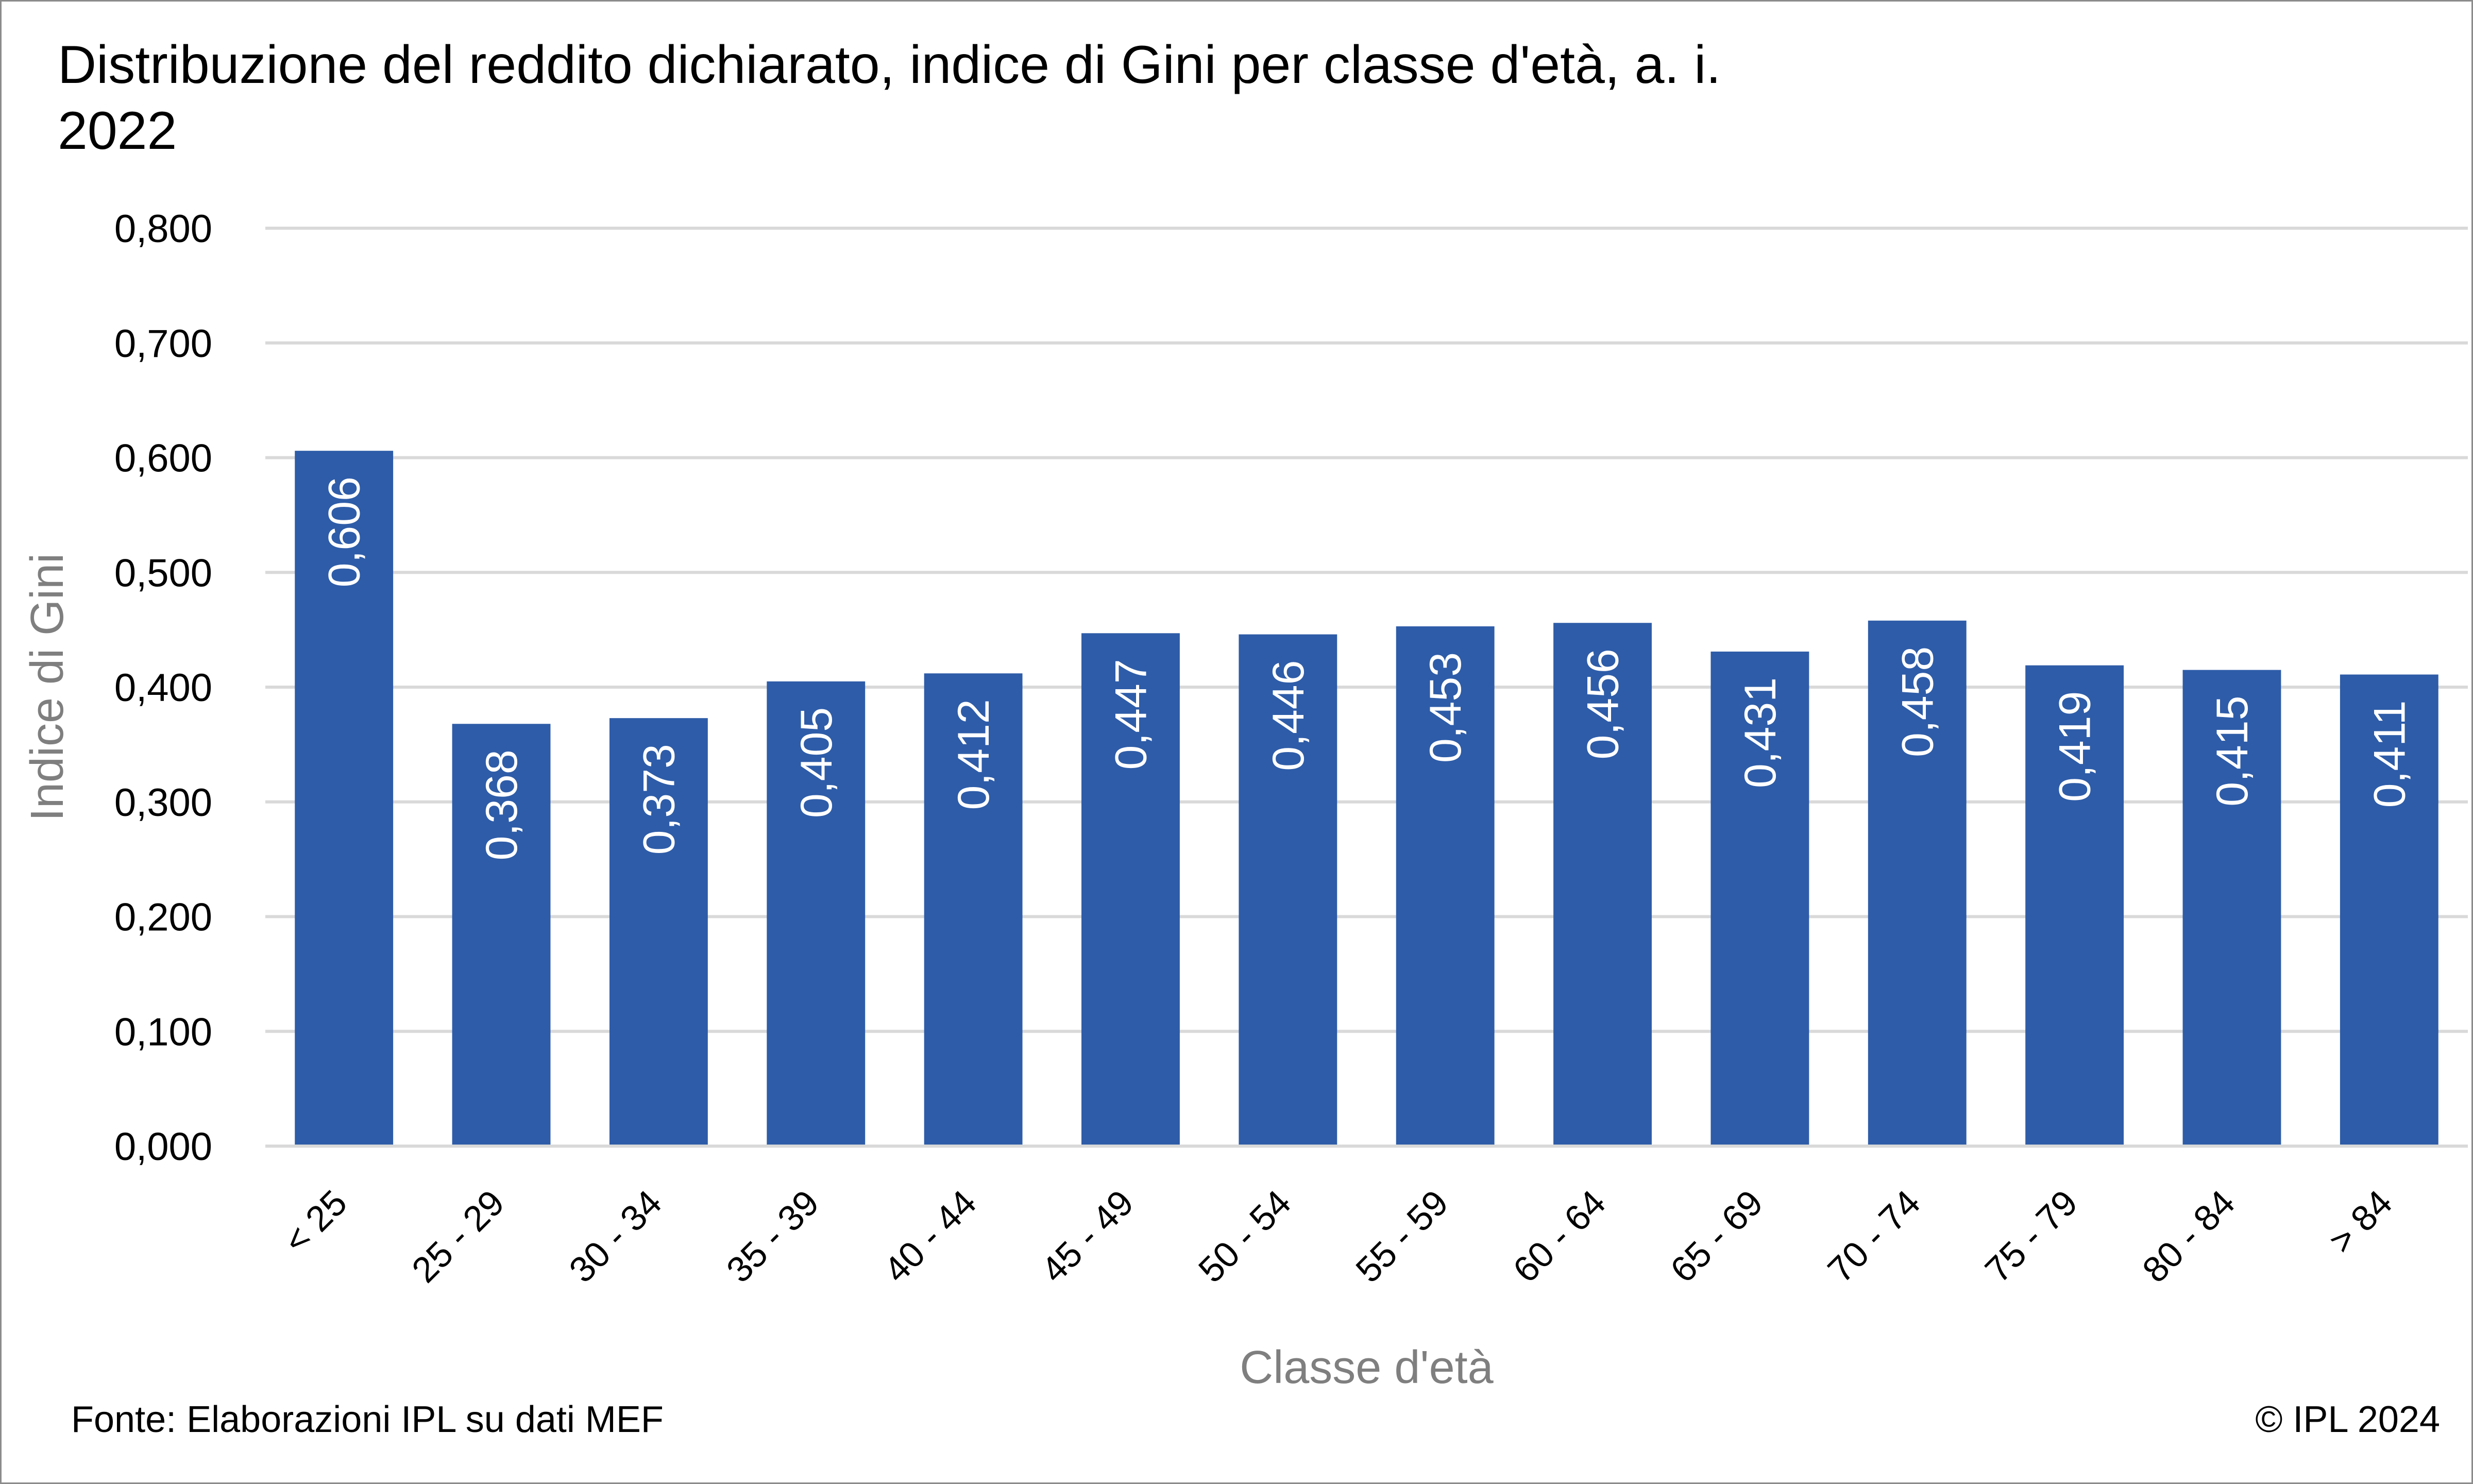  Describe the element at coordinates (1367, 1367) in the screenshot. I see `x-axis-title: Classe d'età` at that location.